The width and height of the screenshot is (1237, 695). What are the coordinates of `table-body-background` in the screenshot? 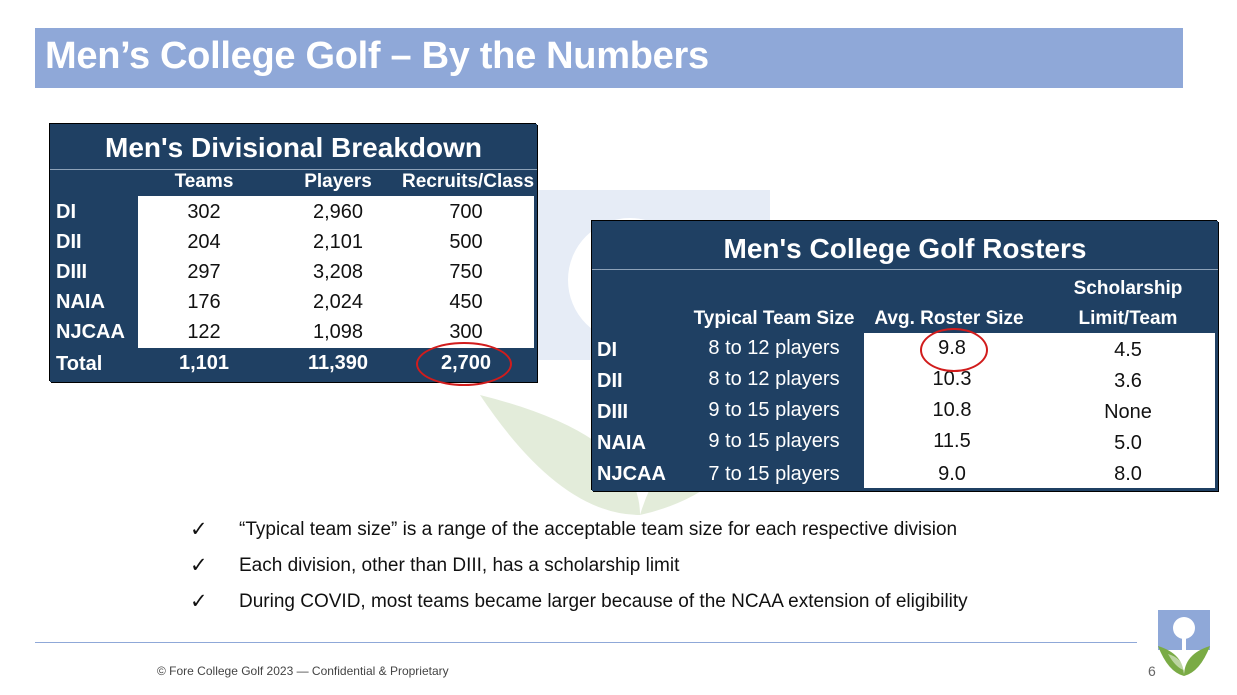 It's located at (336, 272).